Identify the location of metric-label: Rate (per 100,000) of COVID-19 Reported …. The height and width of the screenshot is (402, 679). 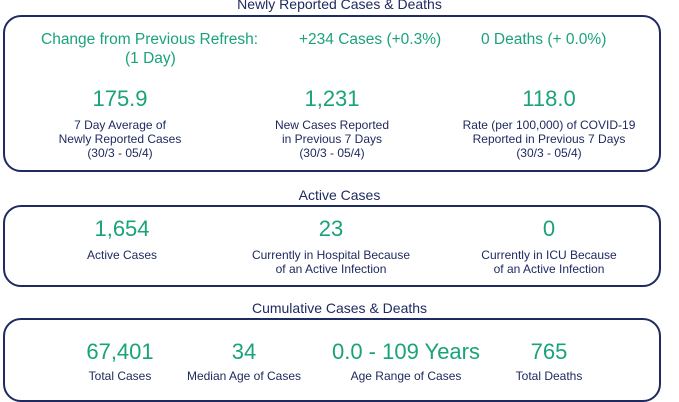
(549, 139).